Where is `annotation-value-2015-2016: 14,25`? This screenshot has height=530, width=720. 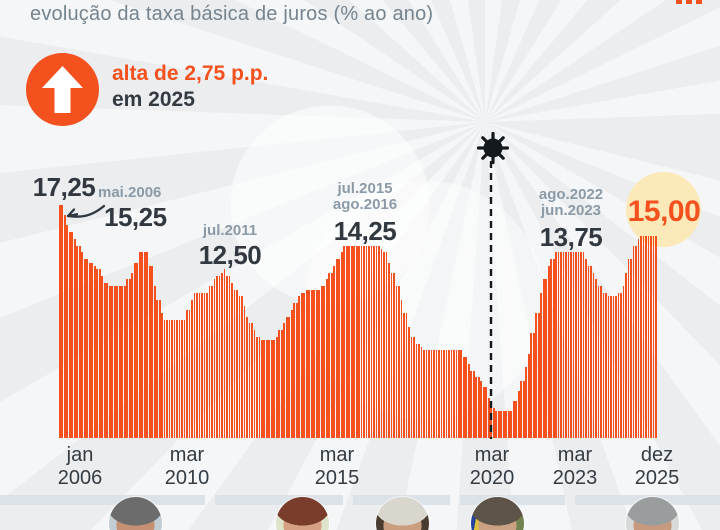 annotation-value-2015-2016: 14,25 is located at coordinates (365, 231).